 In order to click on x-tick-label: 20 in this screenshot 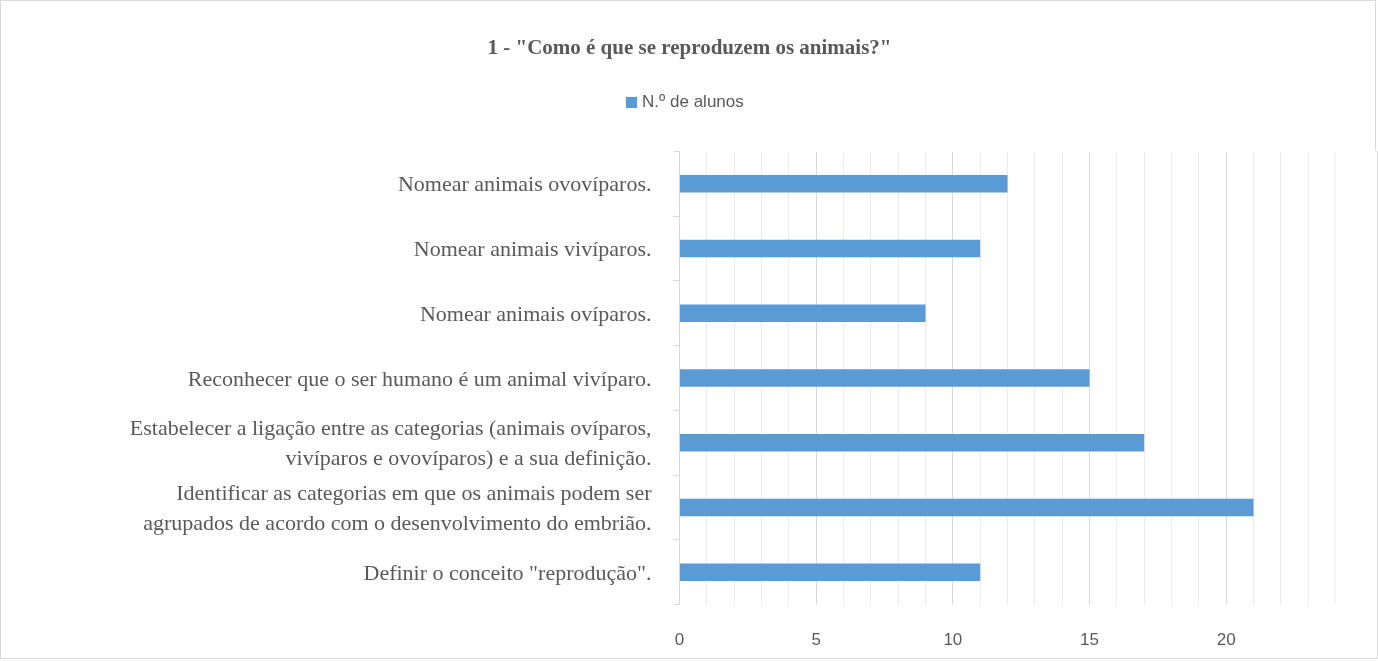, I will do `click(1226, 639)`.